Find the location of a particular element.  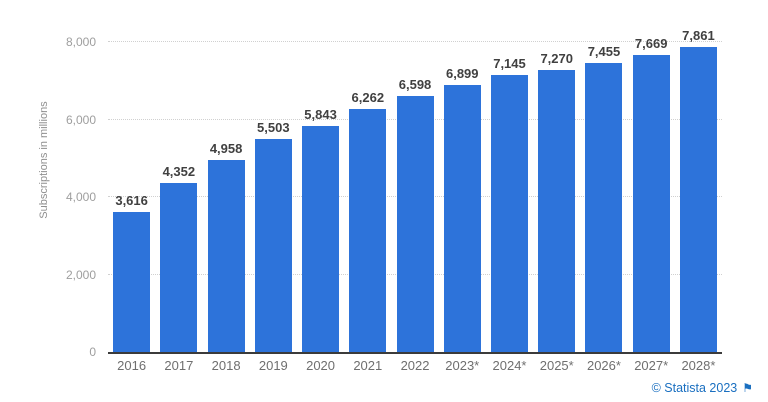

x-tick-label: 2016 is located at coordinates (132, 365).